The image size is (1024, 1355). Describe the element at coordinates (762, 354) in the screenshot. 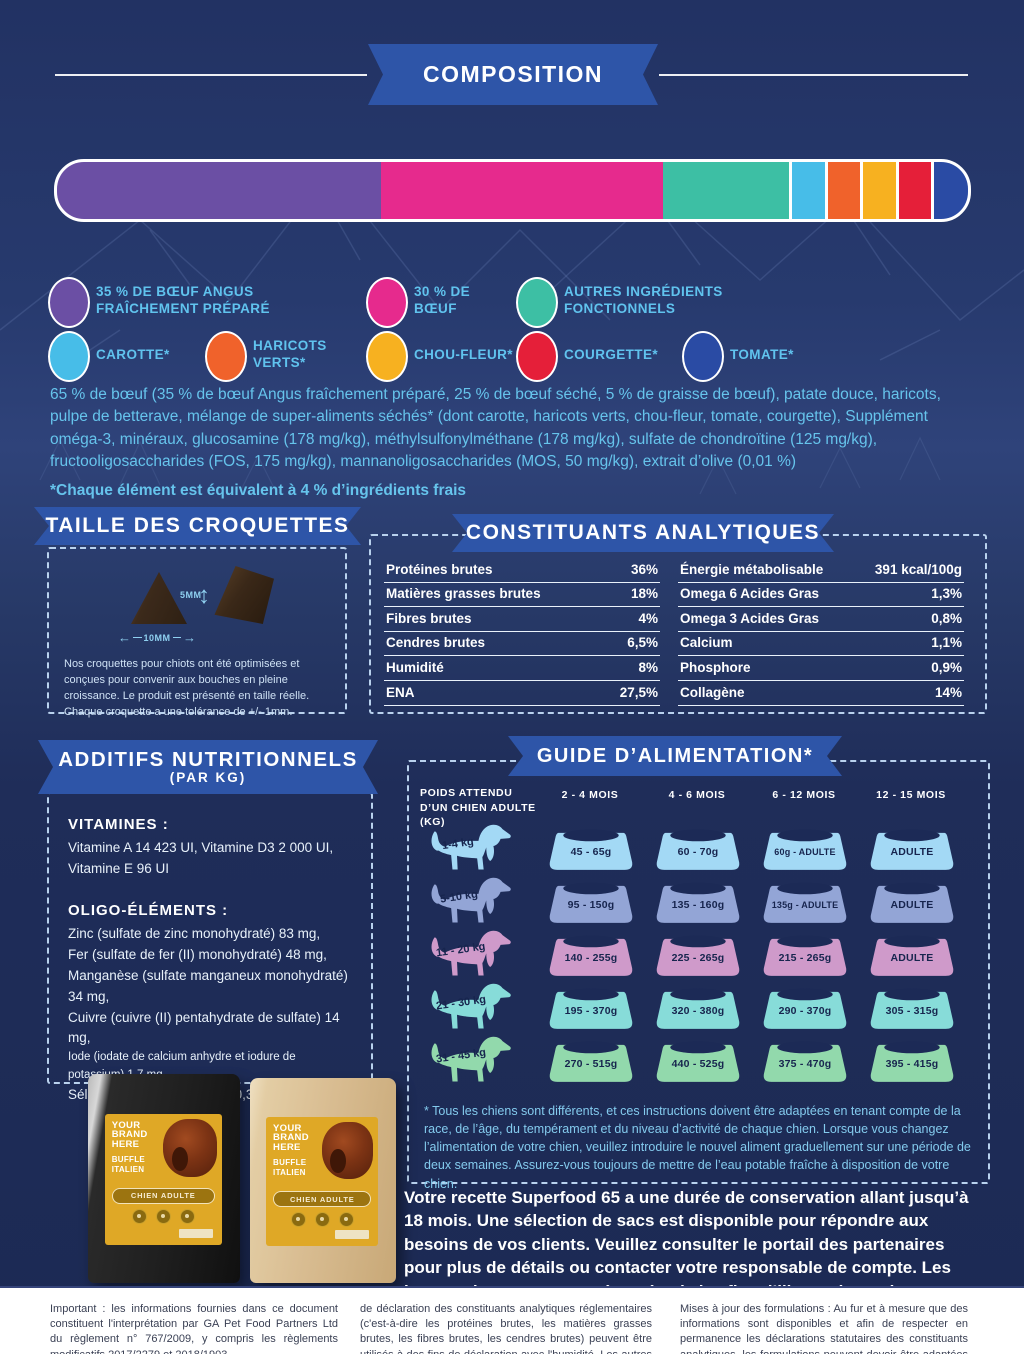

I see `legend-label-tomate: TOMATE*` at that location.